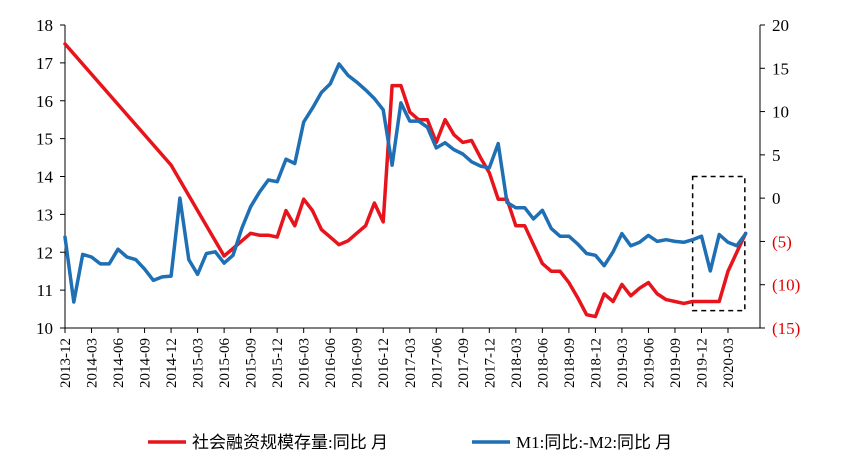 The height and width of the screenshot is (468, 865). What do you see at coordinates (517, 363) in the screenshot?
I see `x-tick-label: 2018-03` at bounding box center [517, 363].